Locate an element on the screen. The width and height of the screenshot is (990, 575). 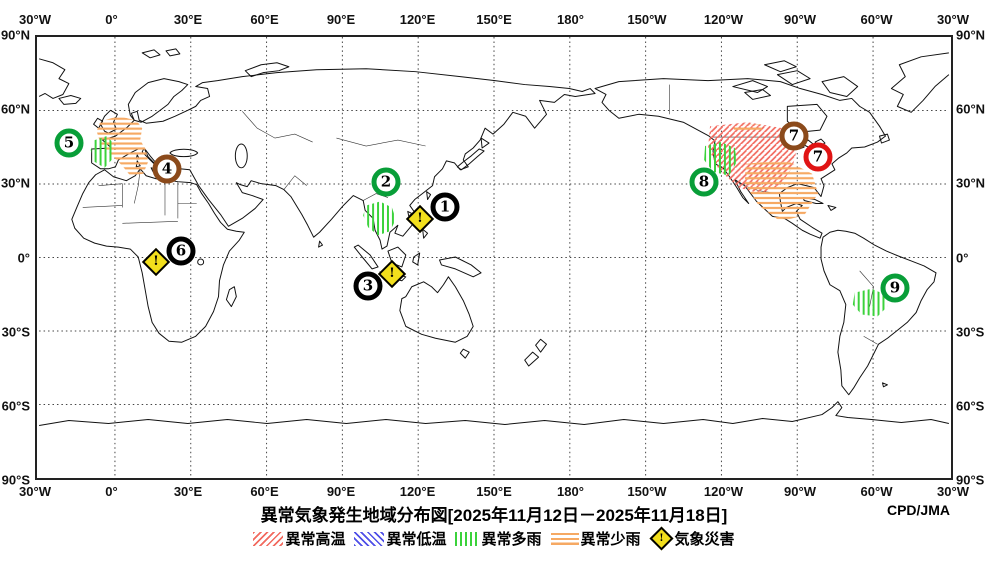
marker-number: 1 is located at coordinates (445, 206).